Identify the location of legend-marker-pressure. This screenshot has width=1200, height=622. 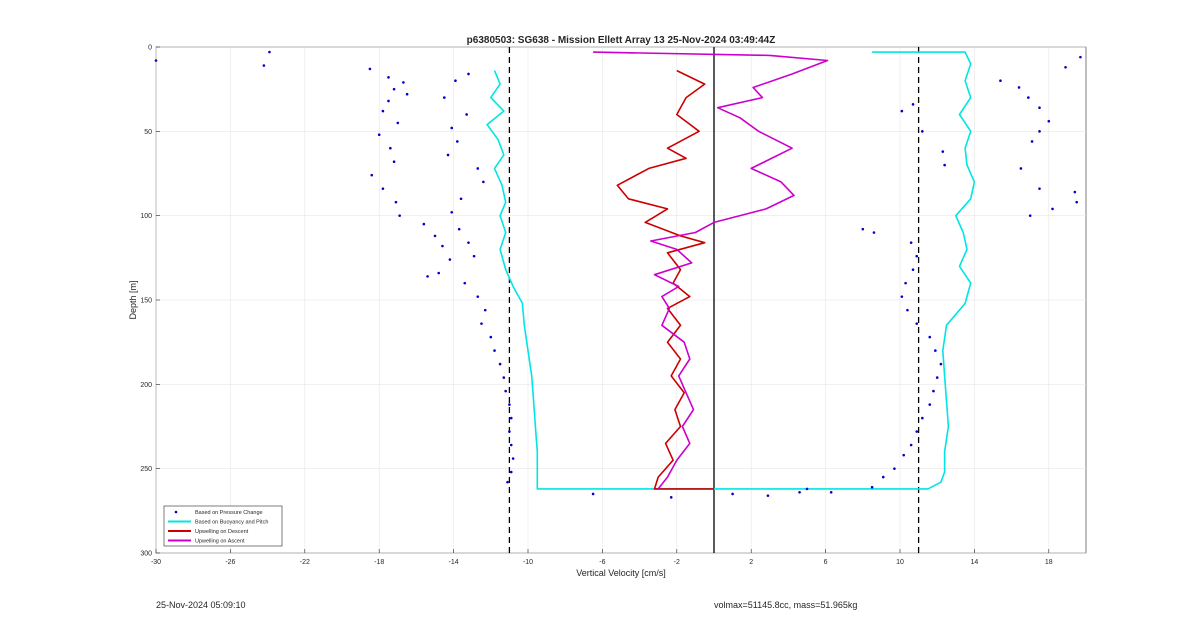
(176, 512).